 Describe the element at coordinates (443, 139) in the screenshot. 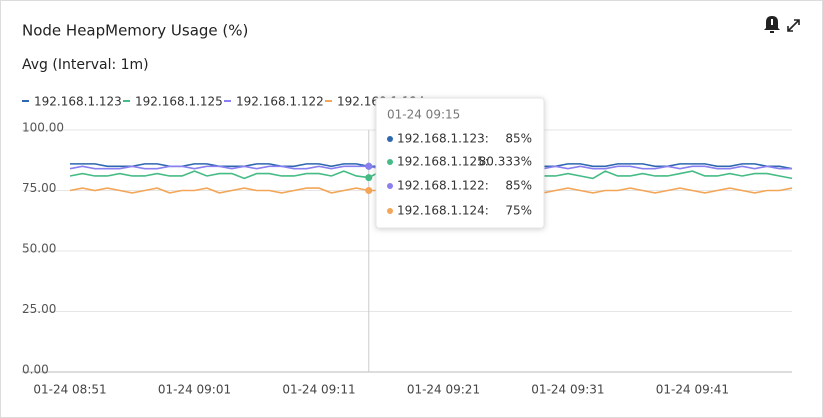

I see `tooltip-label: 192.168.1.123:` at that location.